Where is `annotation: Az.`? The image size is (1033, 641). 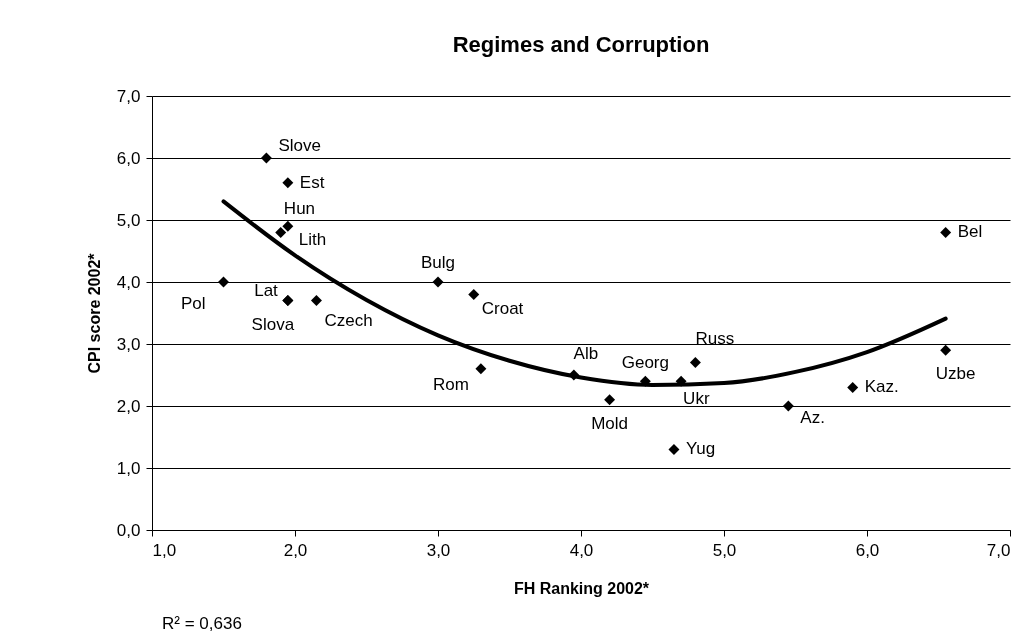 annotation: Az. is located at coordinates (812, 417).